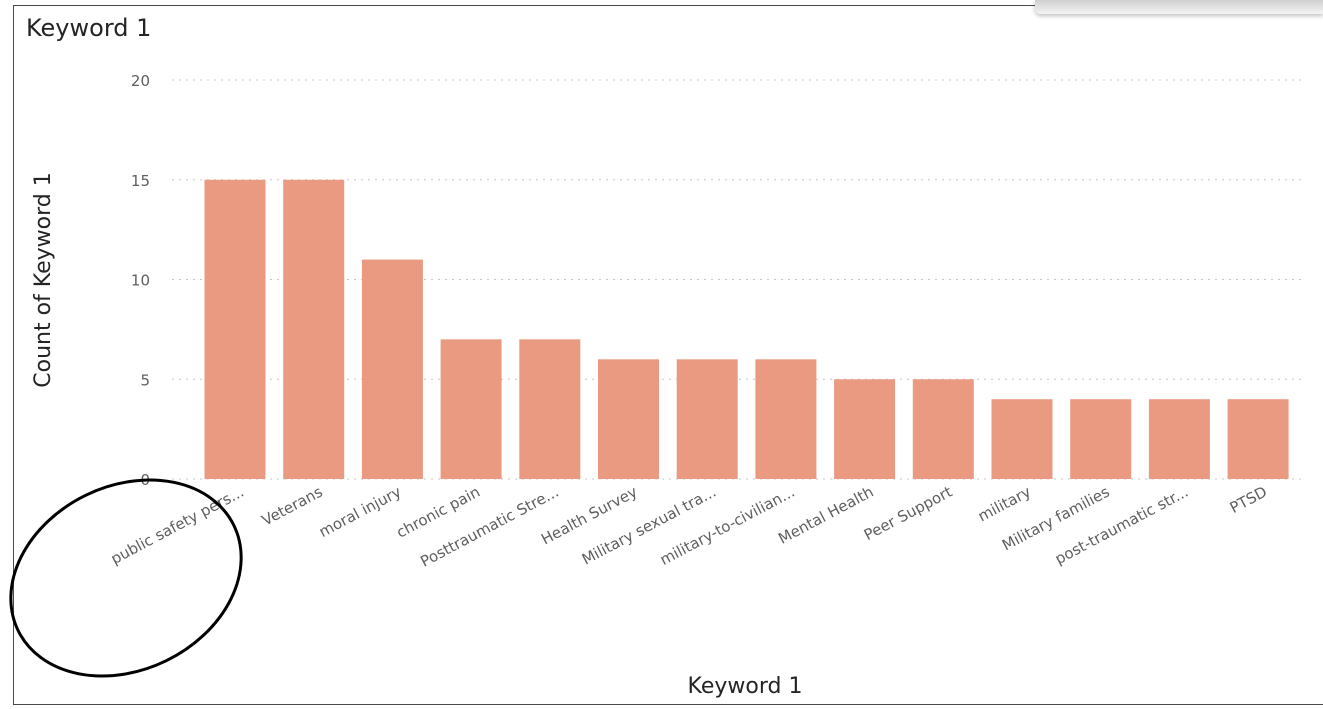 The width and height of the screenshot is (1323, 709). Describe the element at coordinates (145, 380) in the screenshot. I see `y-tick-label: 5` at that location.